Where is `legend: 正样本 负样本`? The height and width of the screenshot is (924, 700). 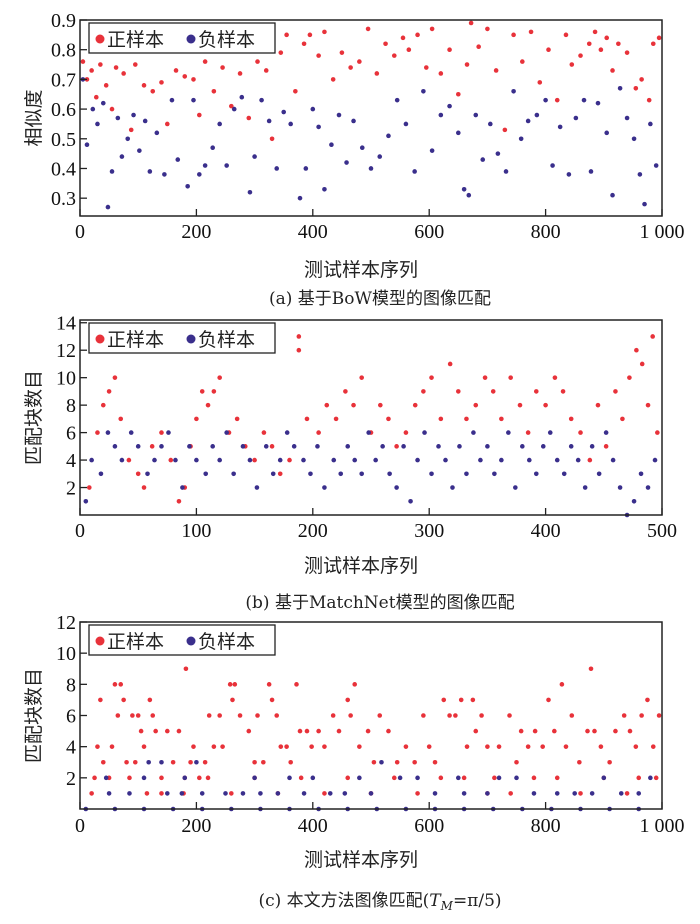 legend: 正样本 负样本 is located at coordinates (182, 338).